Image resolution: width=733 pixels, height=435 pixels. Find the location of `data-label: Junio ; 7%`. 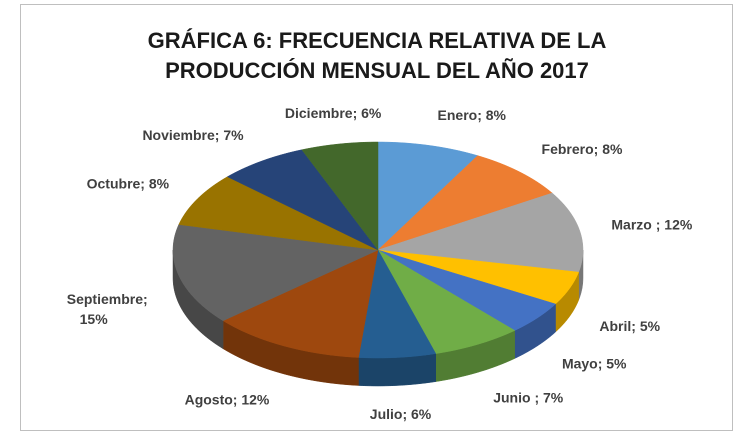

data-label: Junio ; 7% is located at coordinates (528, 397).